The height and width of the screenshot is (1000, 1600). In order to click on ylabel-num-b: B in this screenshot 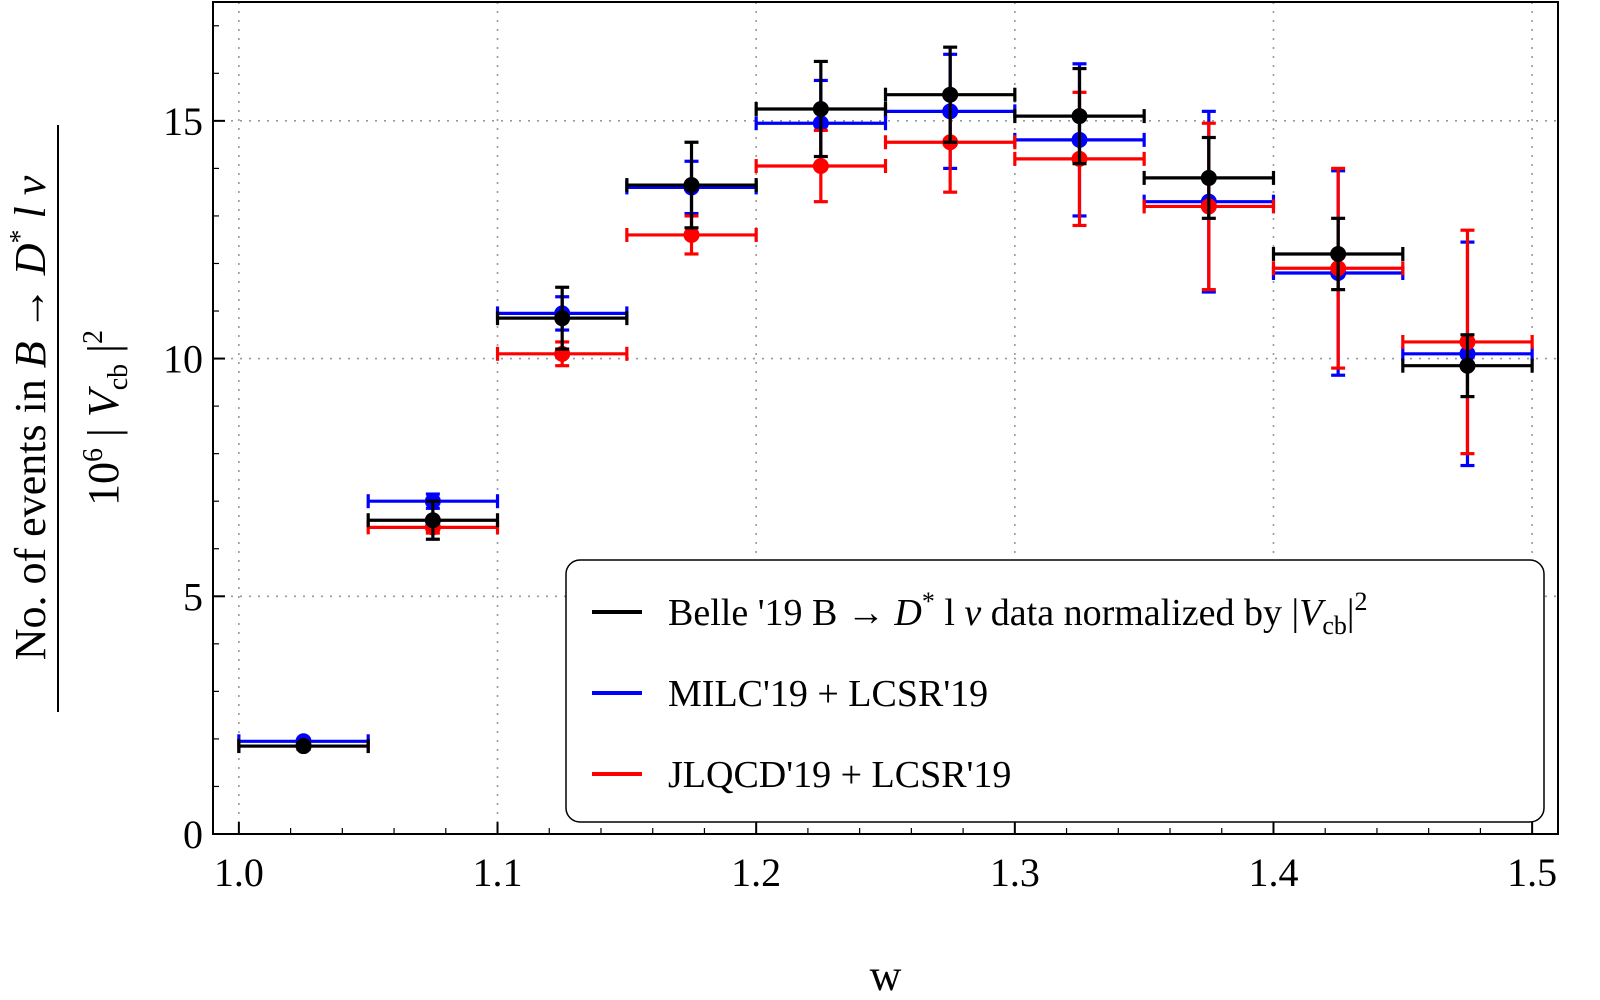, I will do `click(30, 354)`.